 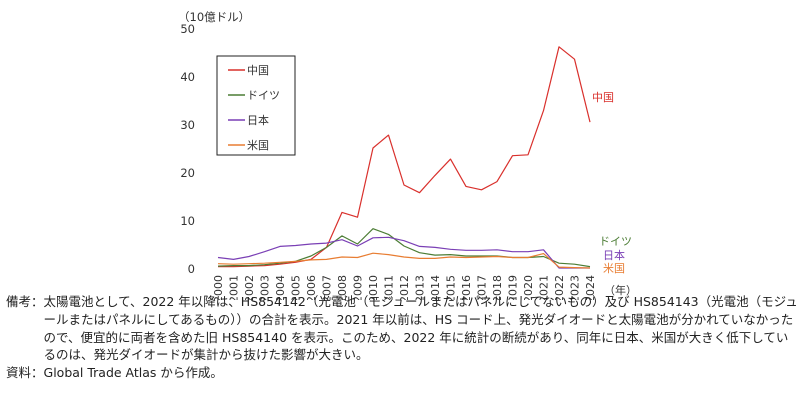 What do you see at coordinates (258, 145) in the screenshot?
I see `legend-label: 米国` at bounding box center [258, 145].